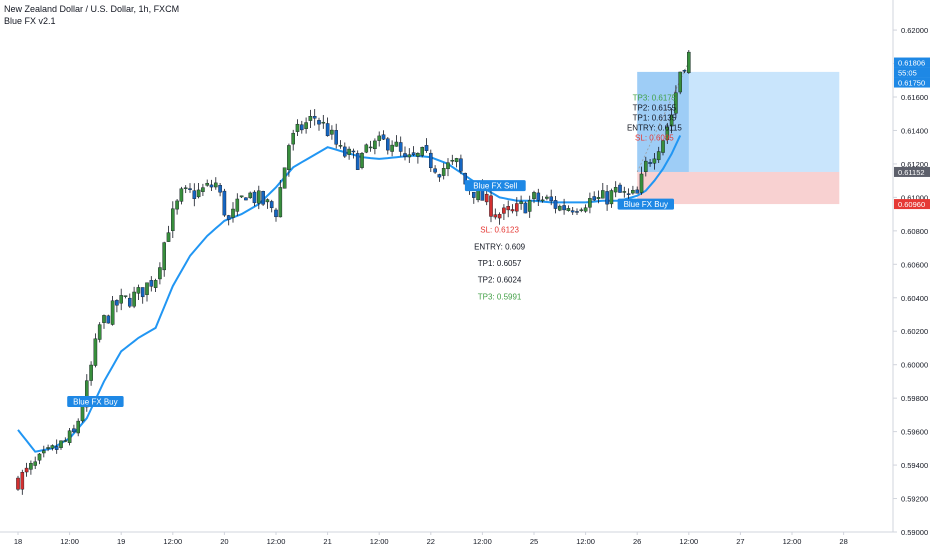 This screenshot has height=550, width=932. I want to click on price-tick-label: 0.61000, so click(914, 197).